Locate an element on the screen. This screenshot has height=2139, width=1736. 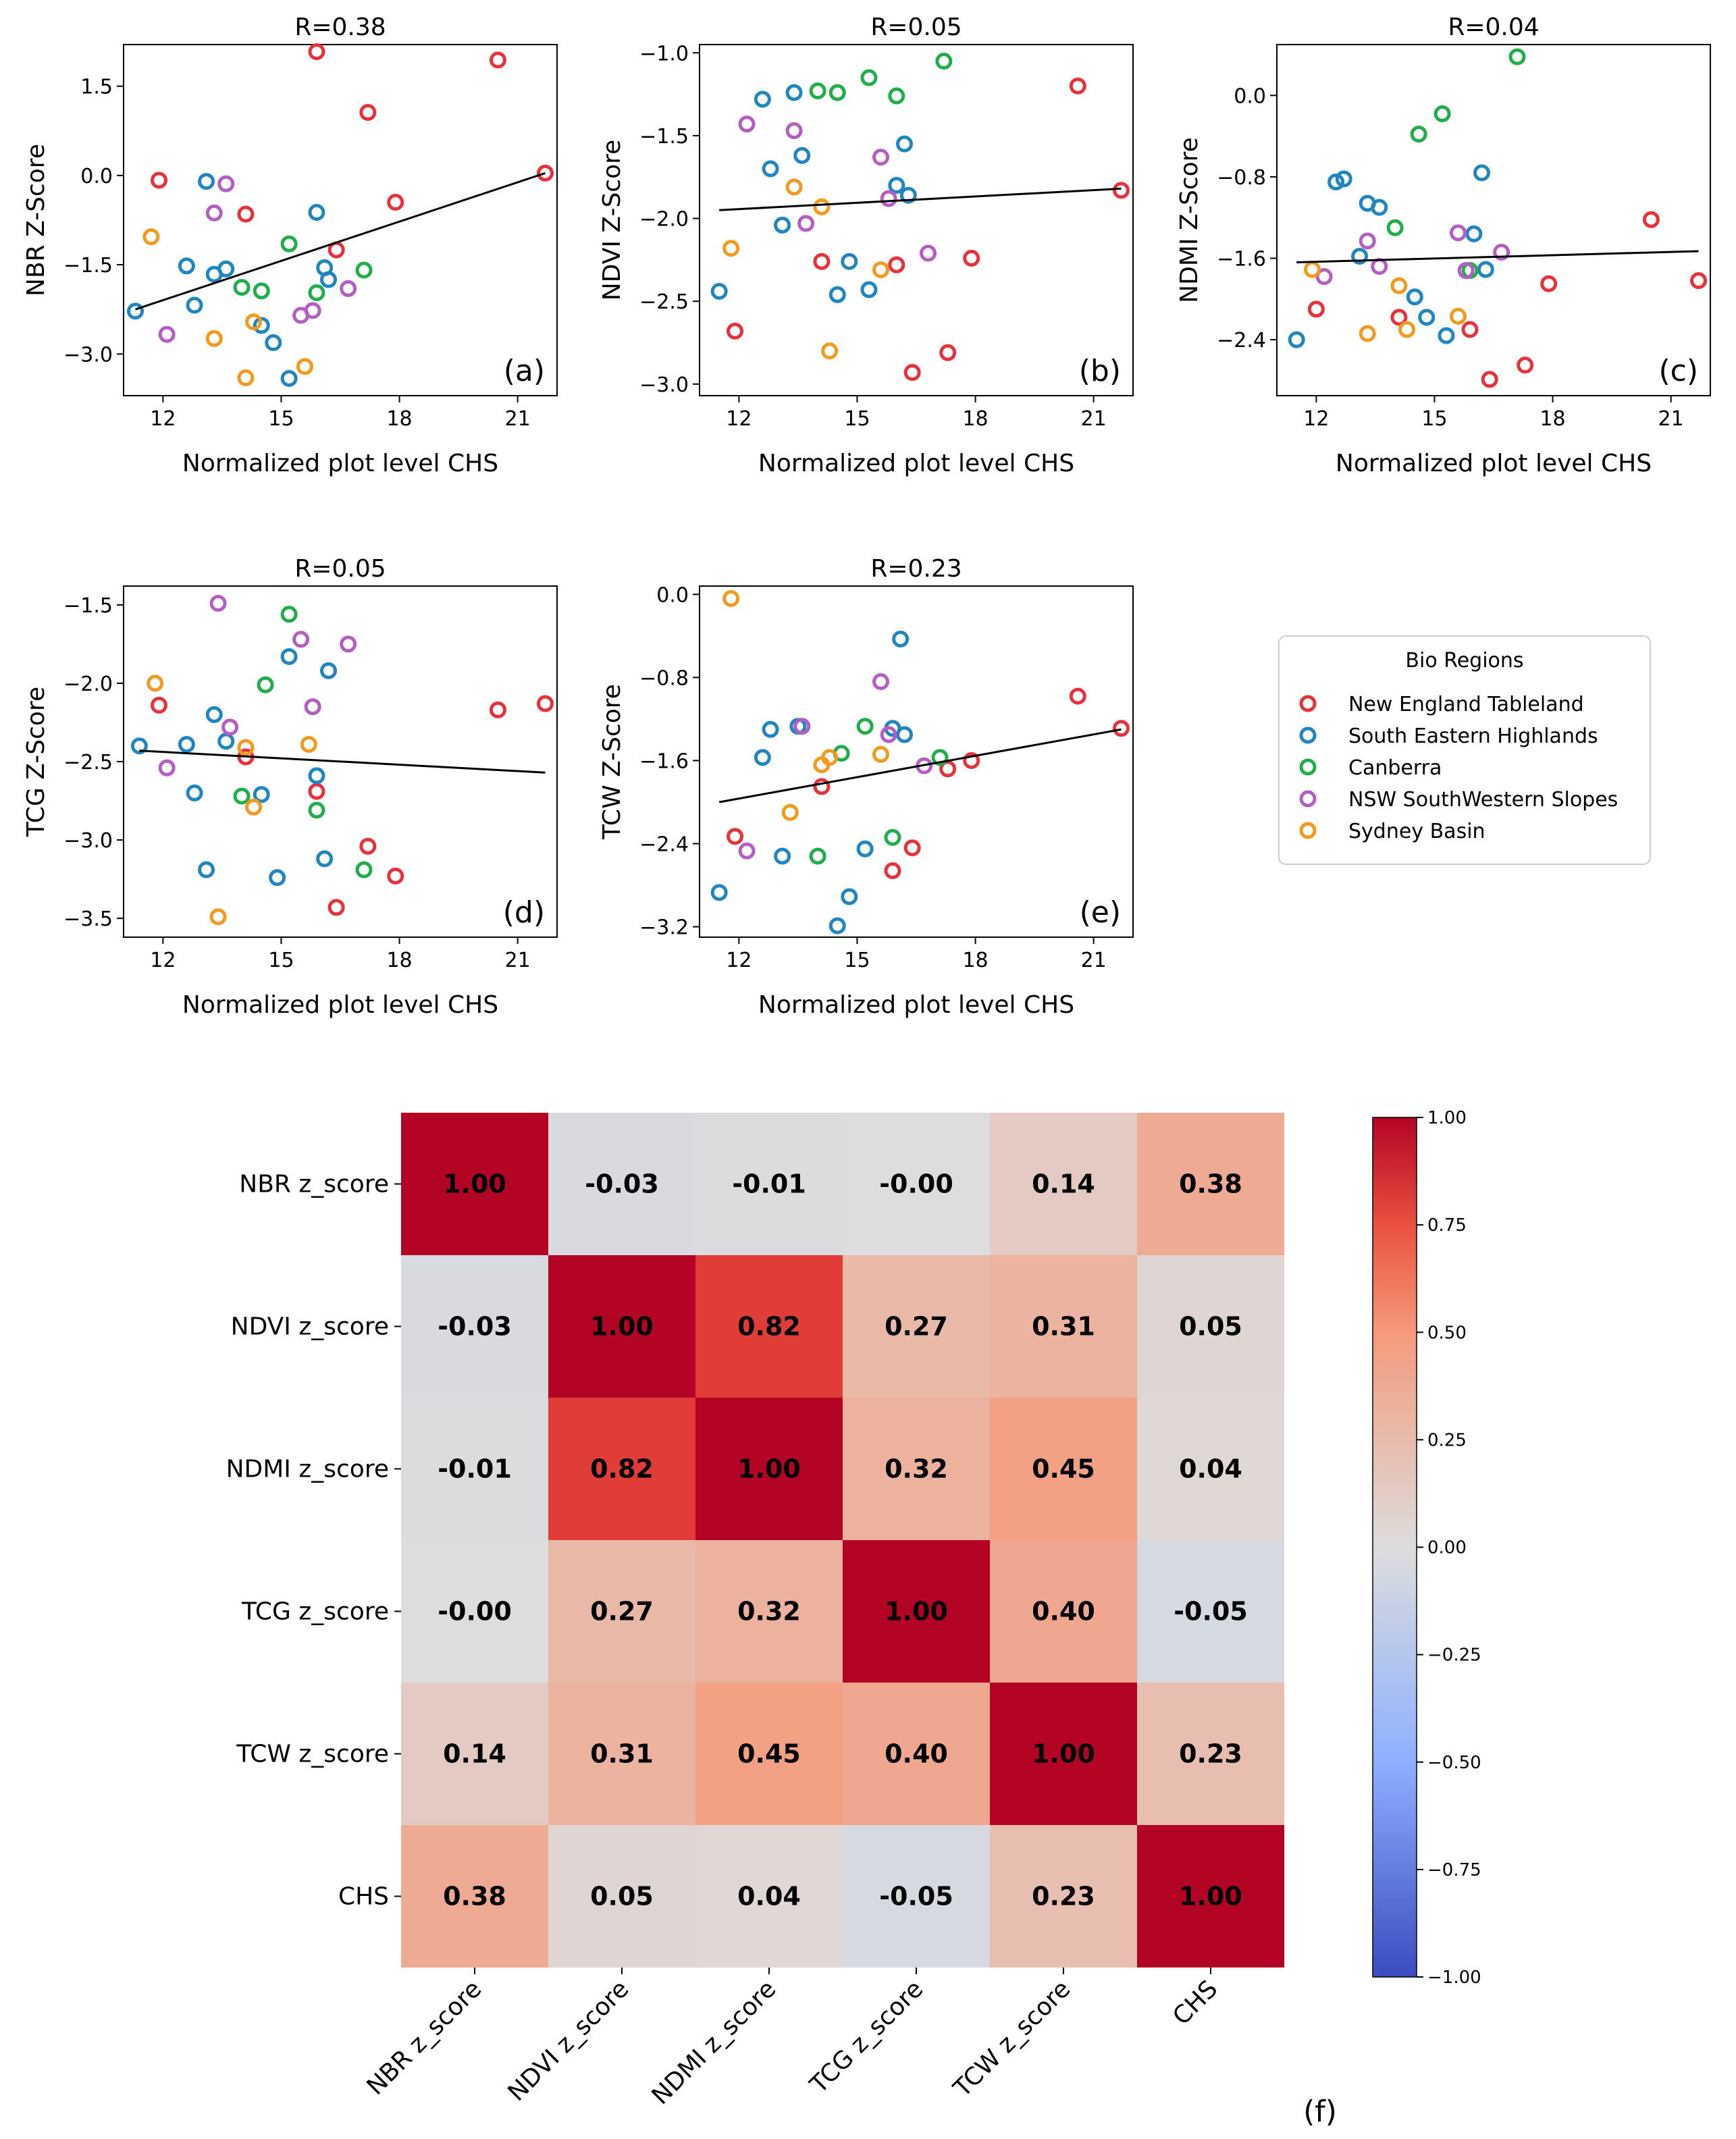
heatmap-cell-value: 0.14 is located at coordinates (474, 1754).